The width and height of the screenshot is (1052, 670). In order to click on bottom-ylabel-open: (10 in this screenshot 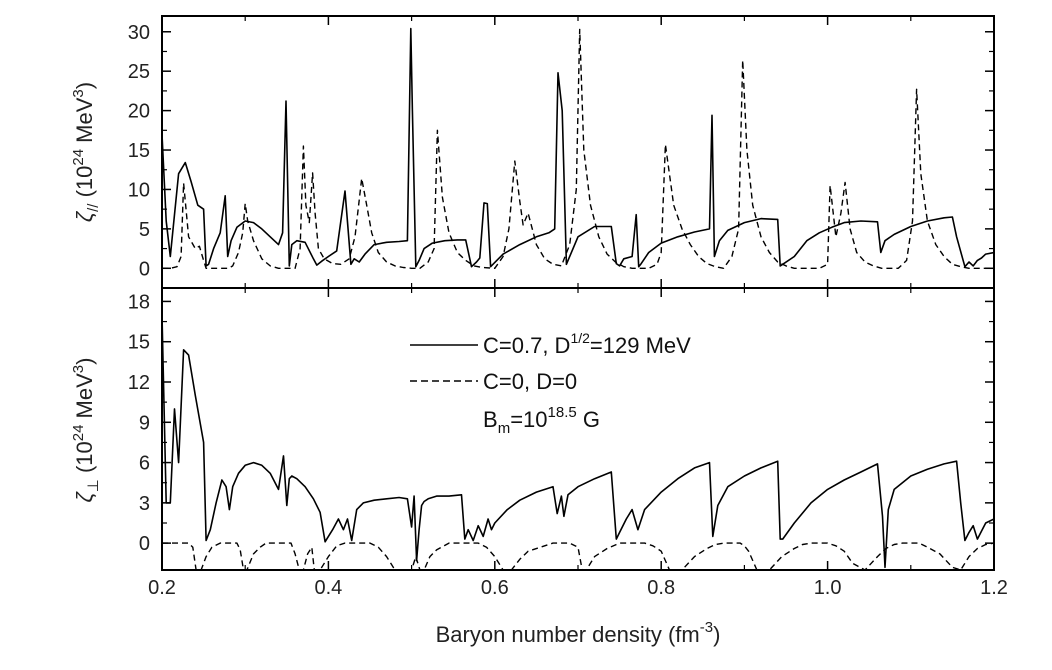, I will do `click(84, 460)`.